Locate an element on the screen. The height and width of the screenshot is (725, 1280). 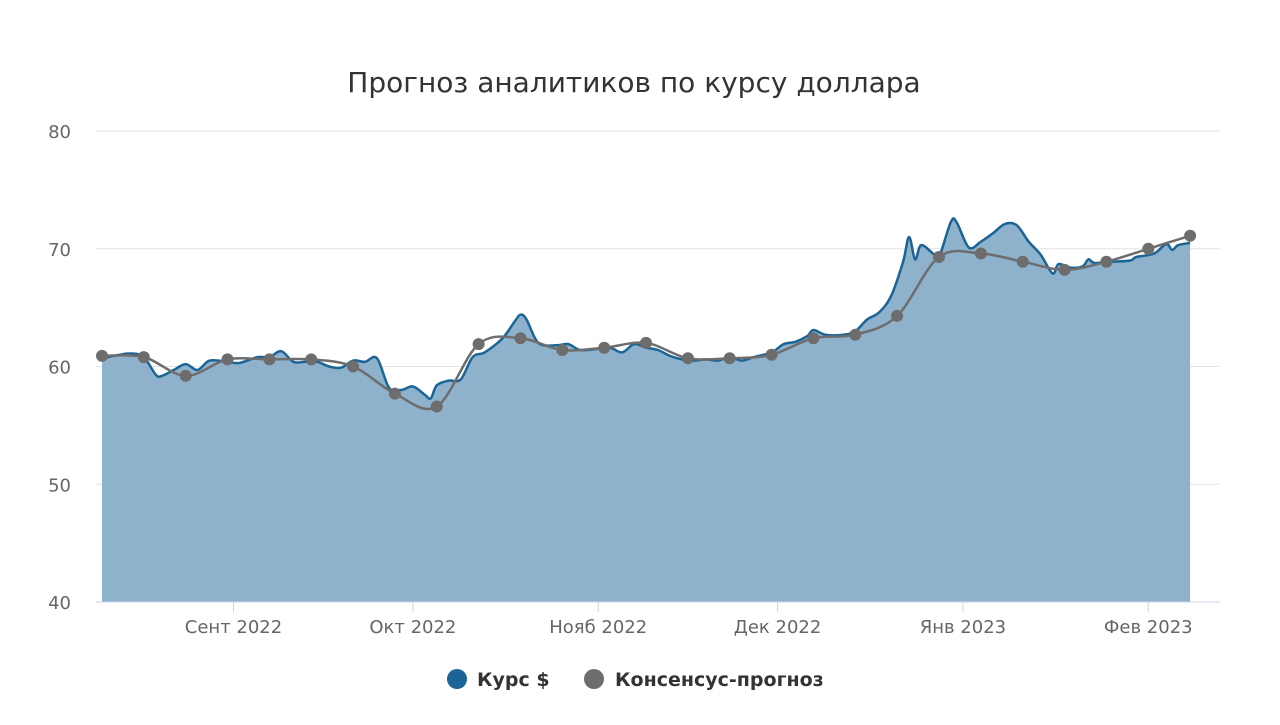
y-tick-label: 70 is located at coordinates (59, 250).